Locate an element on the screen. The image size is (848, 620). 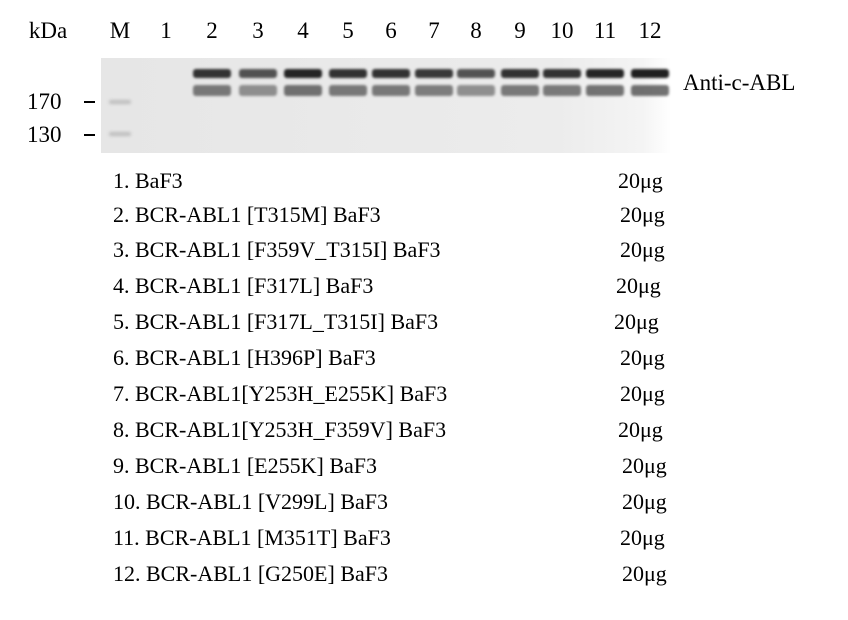
sample-label: 8. BCR-ABL1[Y253H_F359V] BaF3 is located at coordinates (280, 429).